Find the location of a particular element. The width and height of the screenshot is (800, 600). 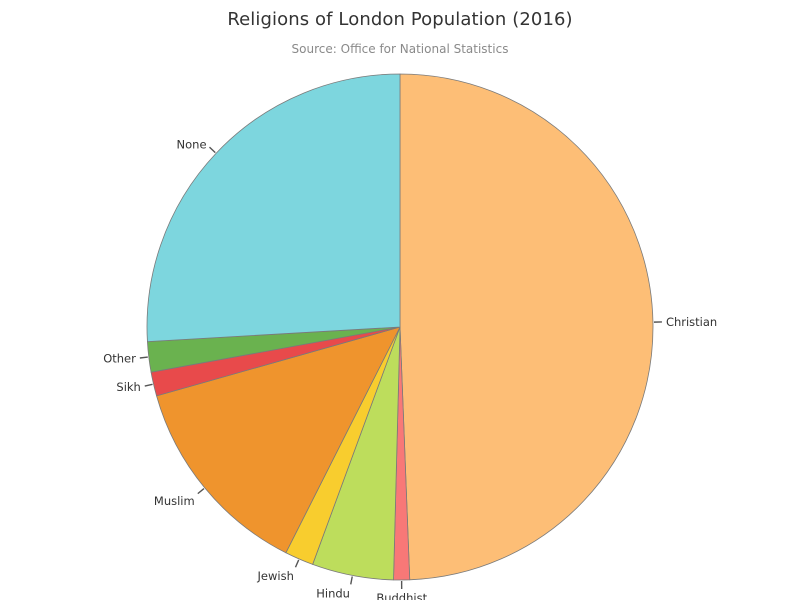

slice-label-muslim: Muslim is located at coordinates (174, 501).